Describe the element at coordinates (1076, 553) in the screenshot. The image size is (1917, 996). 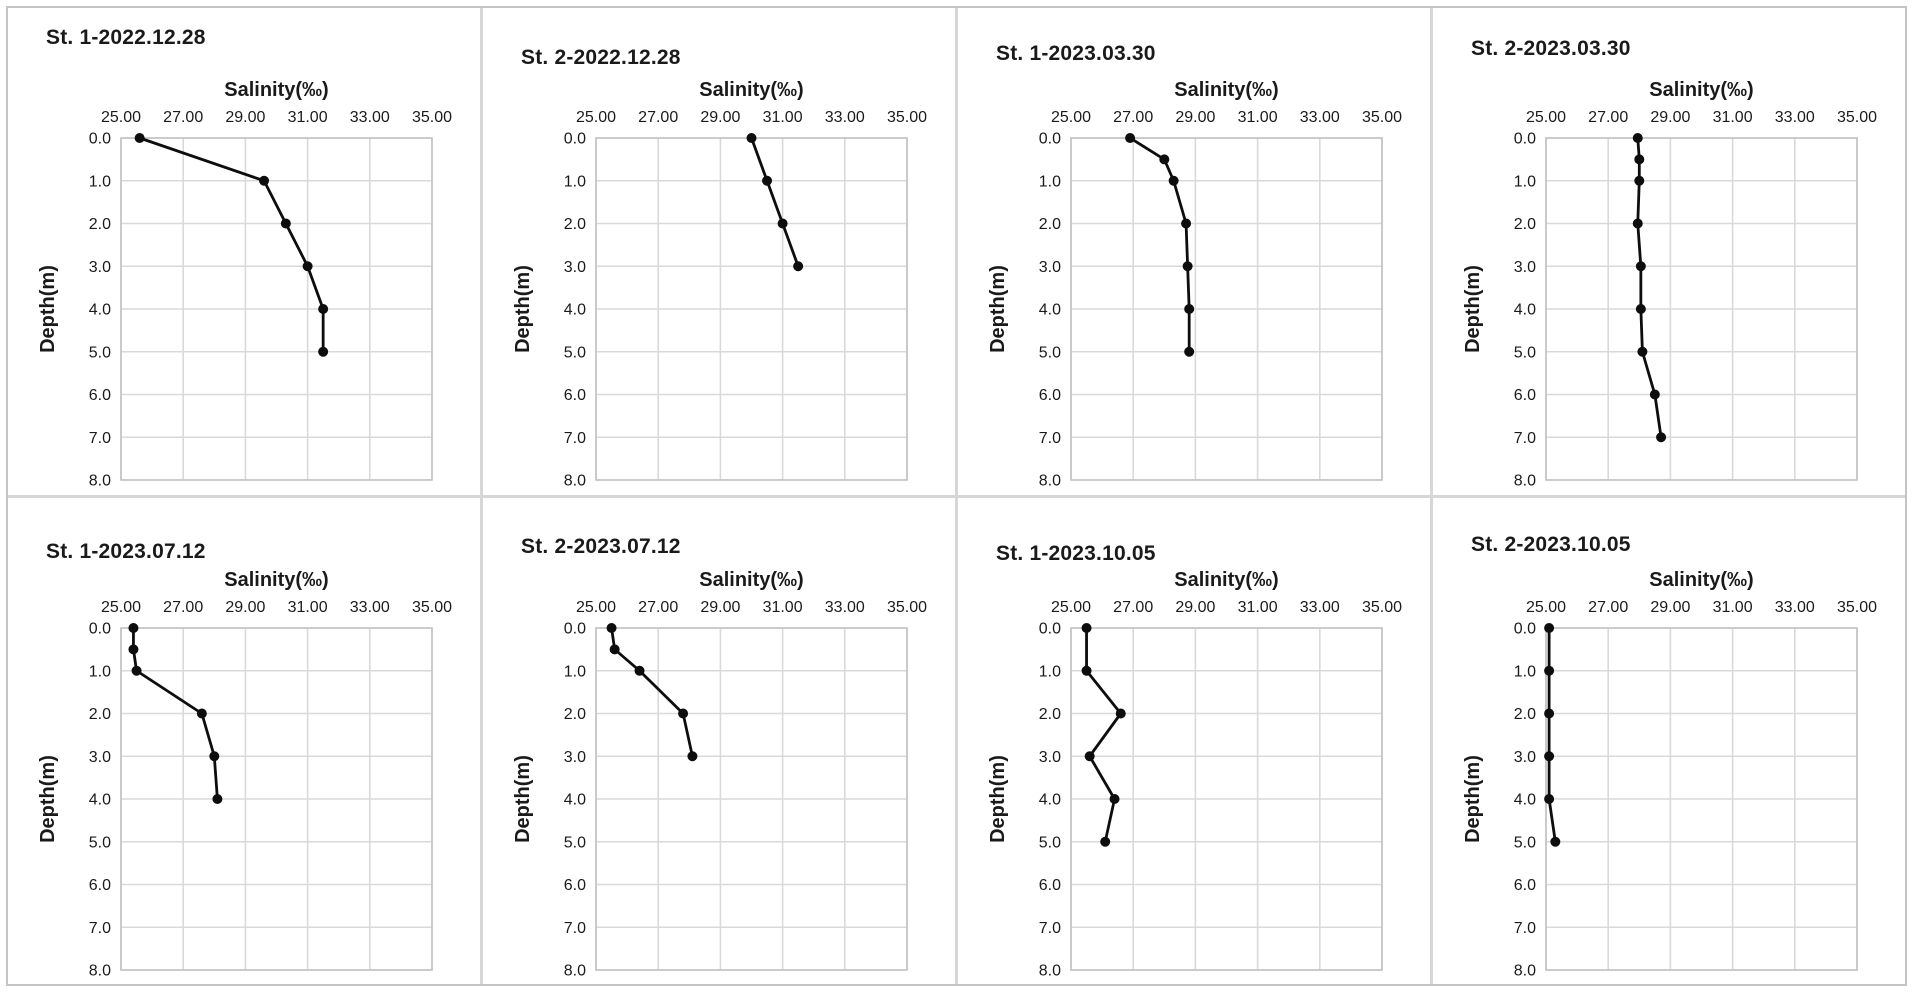
I see `panel-title: St. 1-2023.10.05` at that location.